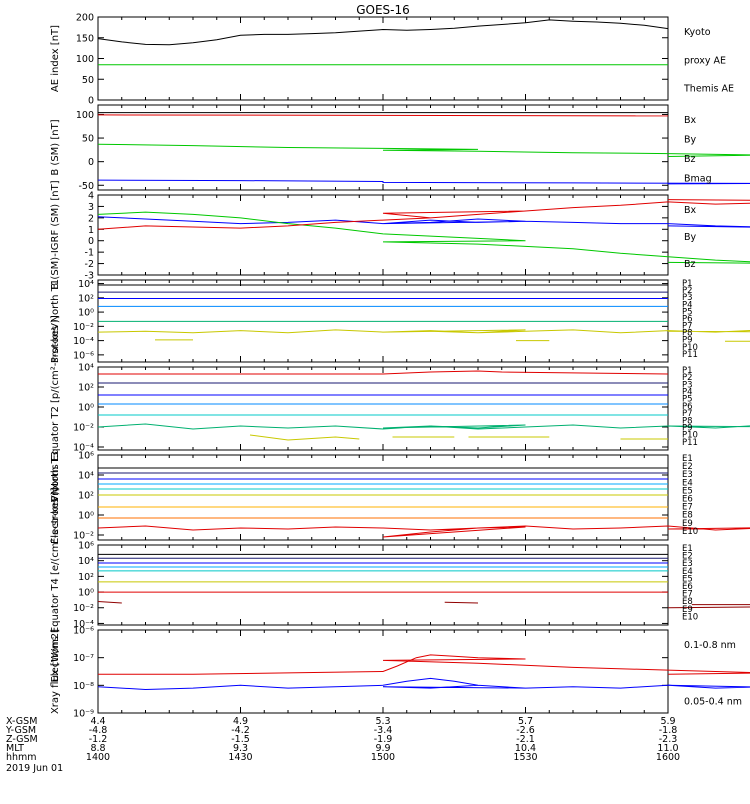 The width and height of the screenshot is (750, 804). What do you see at coordinates (383, 739) in the screenshot?
I see `footer-value: -1.9` at bounding box center [383, 739].